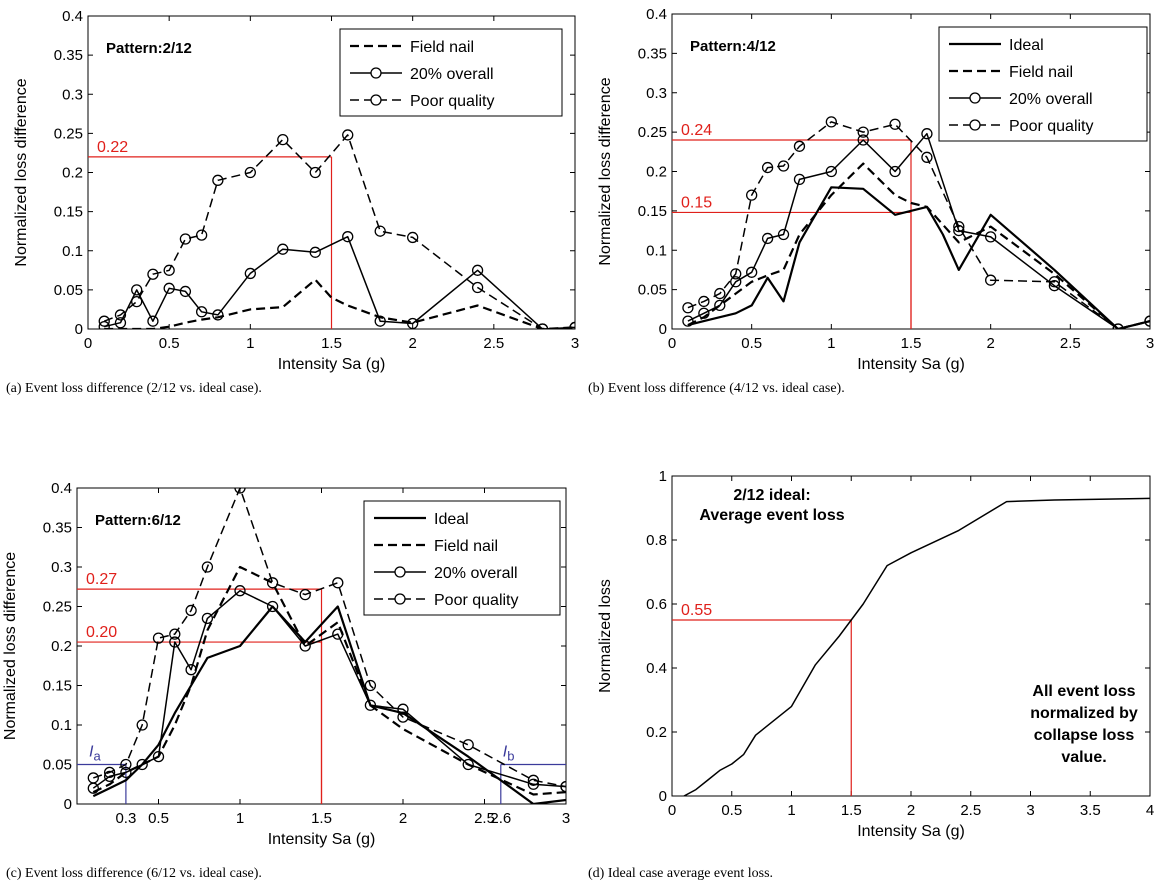 The image size is (1158, 888). I want to click on pattern-label: Pattern:6/12, so click(138, 520).